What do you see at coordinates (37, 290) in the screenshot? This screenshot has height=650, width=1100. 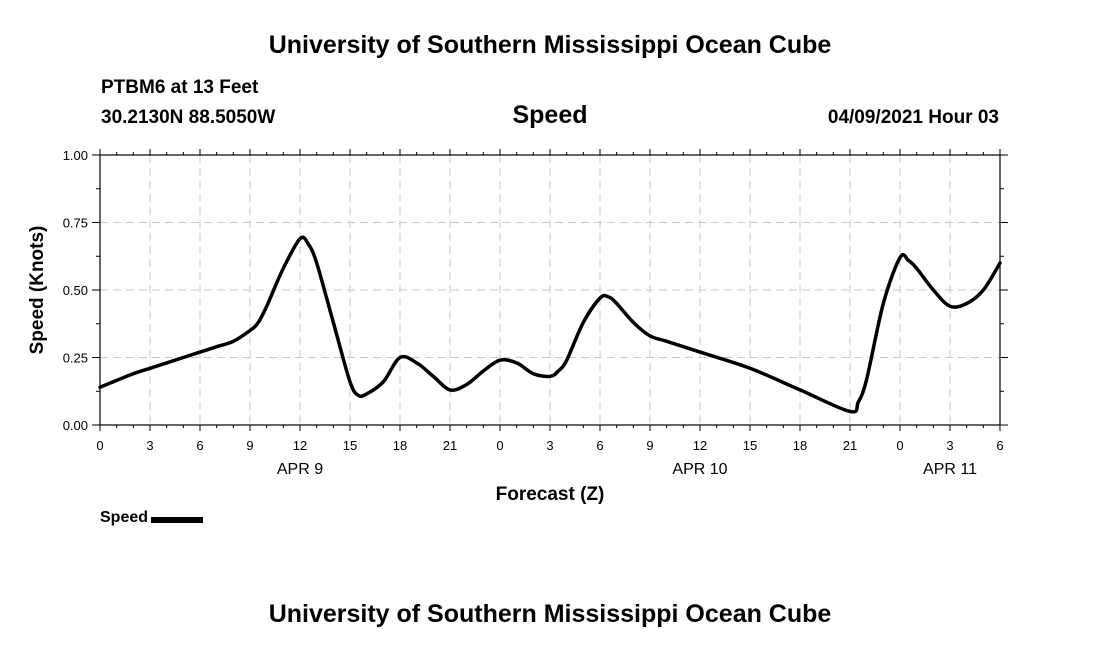 I see `y-axis-label: Speed (Knots)` at bounding box center [37, 290].